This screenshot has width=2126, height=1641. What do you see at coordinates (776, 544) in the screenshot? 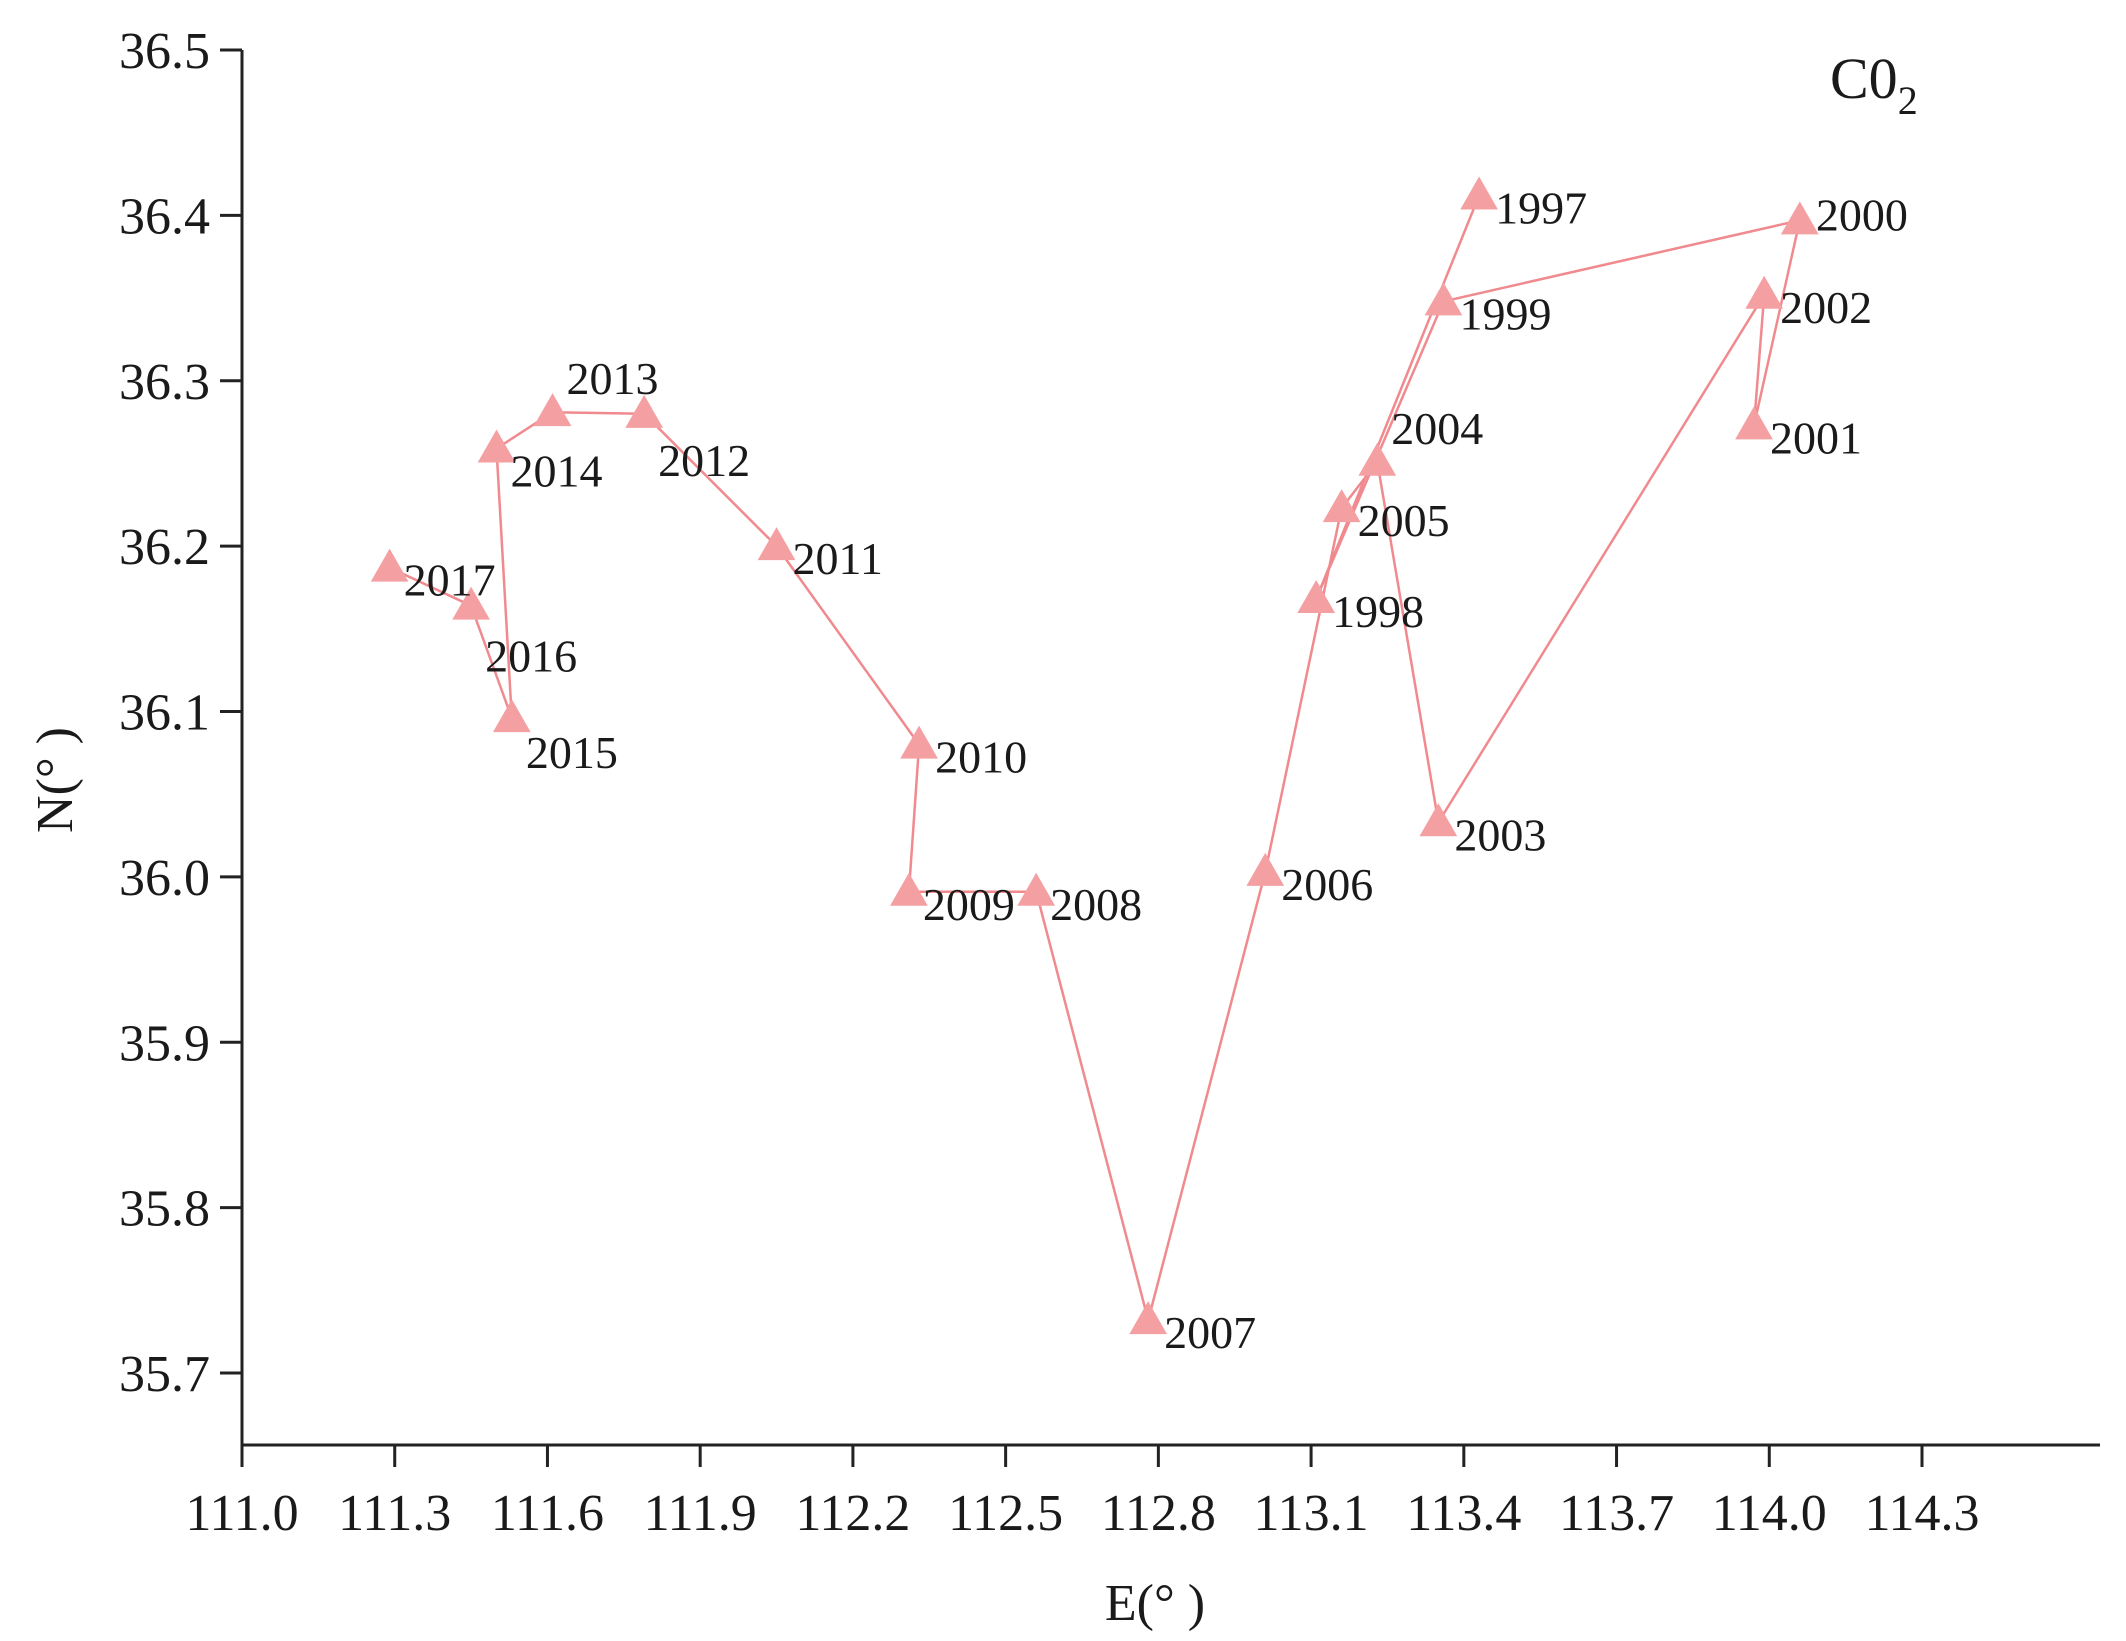
I see `marker-2011` at bounding box center [776, 544].